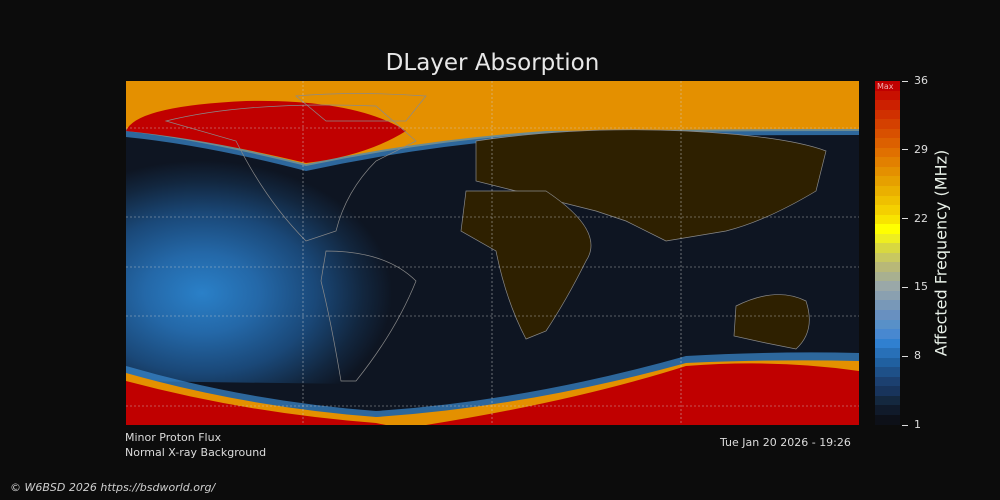  Describe the element at coordinates (266, 131) in the screenshot. I see `north-polar-cap` at that location.